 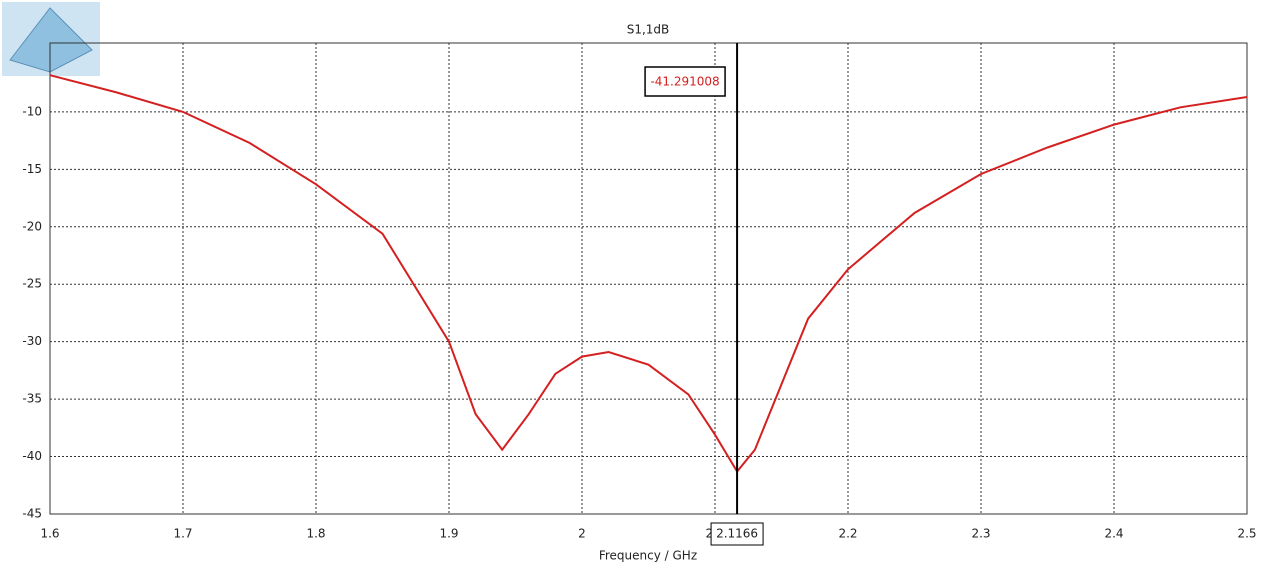 What do you see at coordinates (49, 534) in the screenshot?
I see `x-tick-label: 1.6` at bounding box center [49, 534].